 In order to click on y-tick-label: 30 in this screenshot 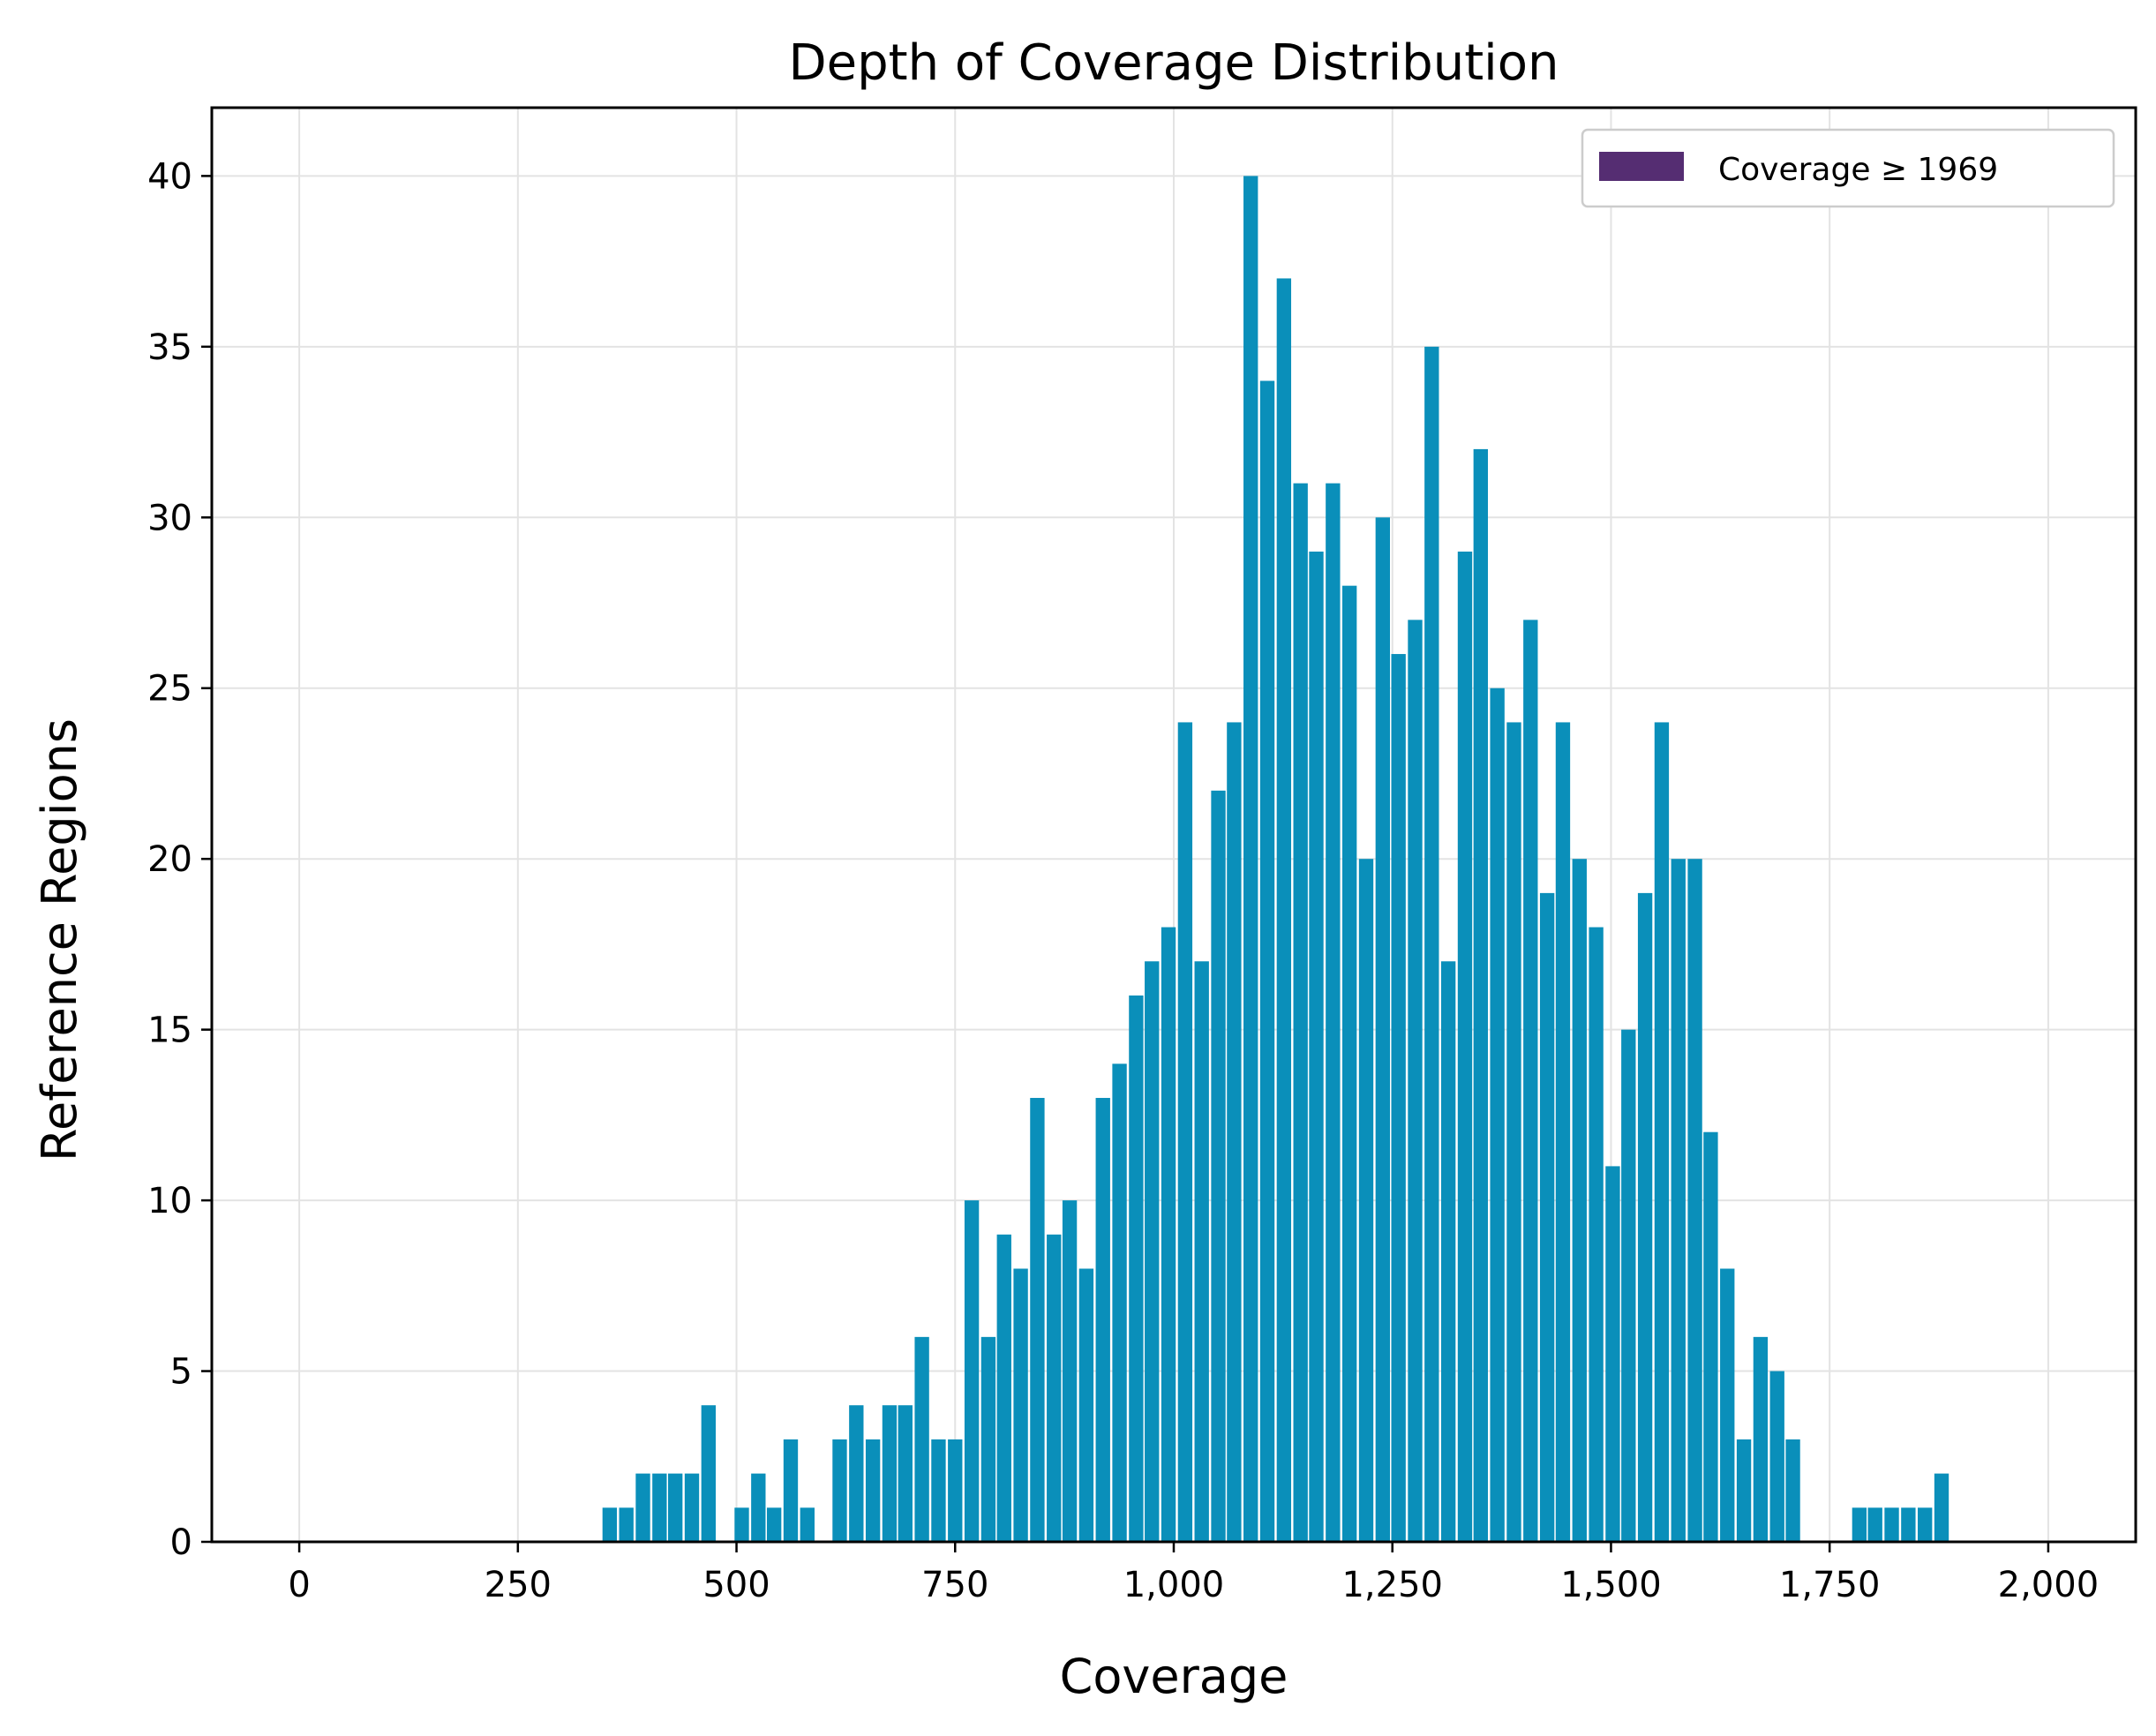, I will do `click(169, 518)`.